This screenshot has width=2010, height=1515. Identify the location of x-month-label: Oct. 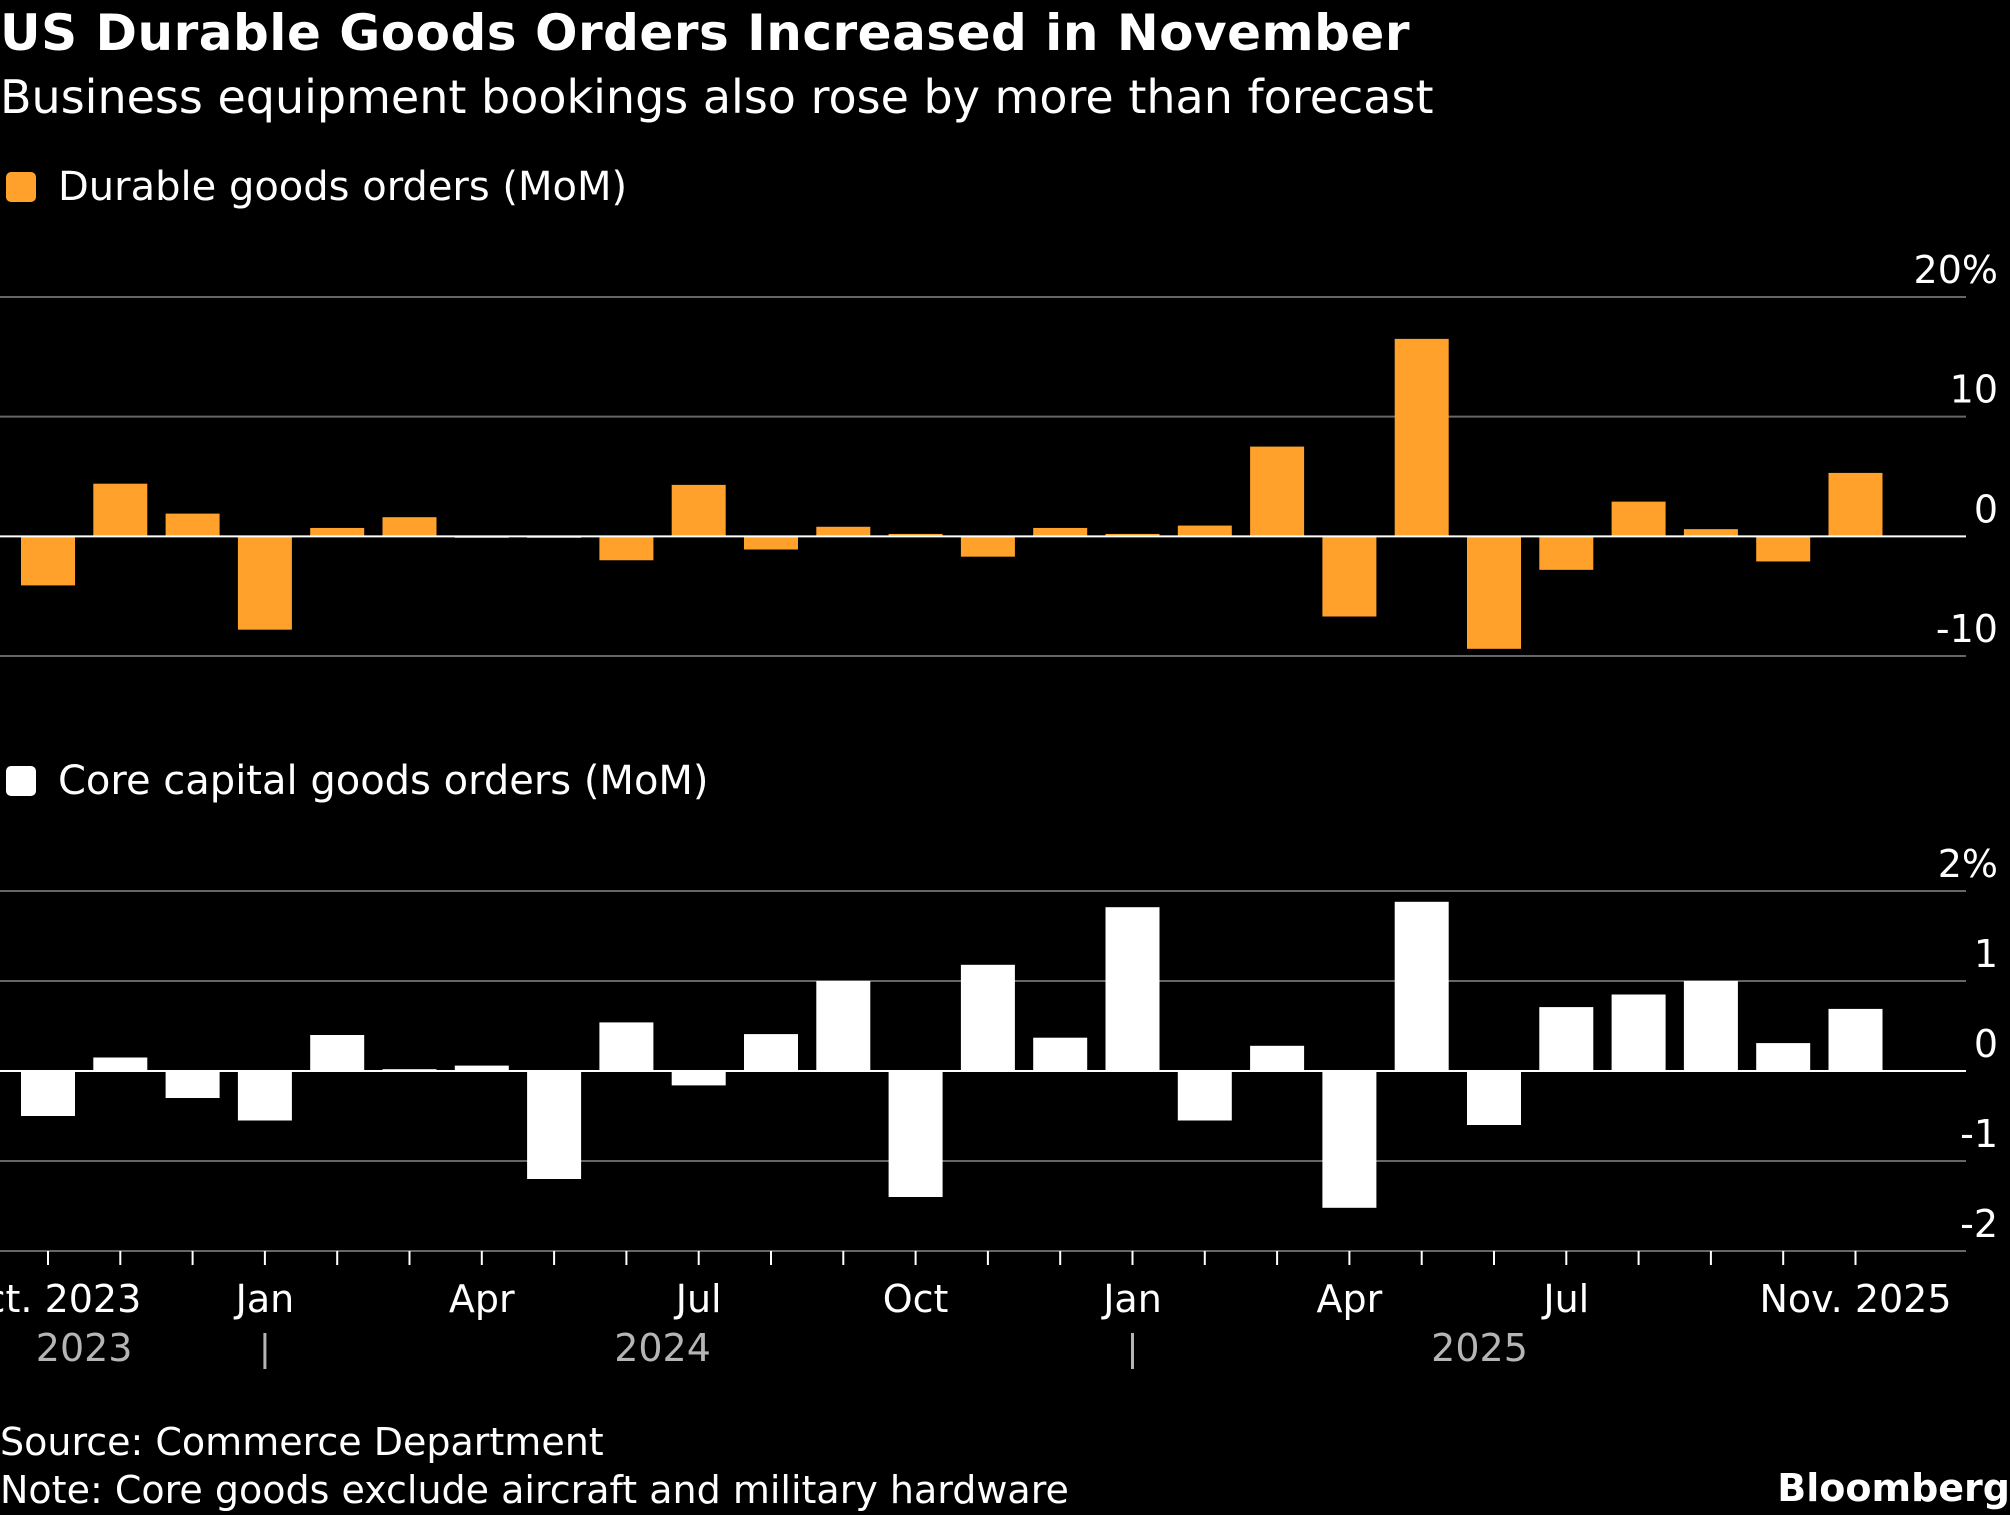
(916, 1299).